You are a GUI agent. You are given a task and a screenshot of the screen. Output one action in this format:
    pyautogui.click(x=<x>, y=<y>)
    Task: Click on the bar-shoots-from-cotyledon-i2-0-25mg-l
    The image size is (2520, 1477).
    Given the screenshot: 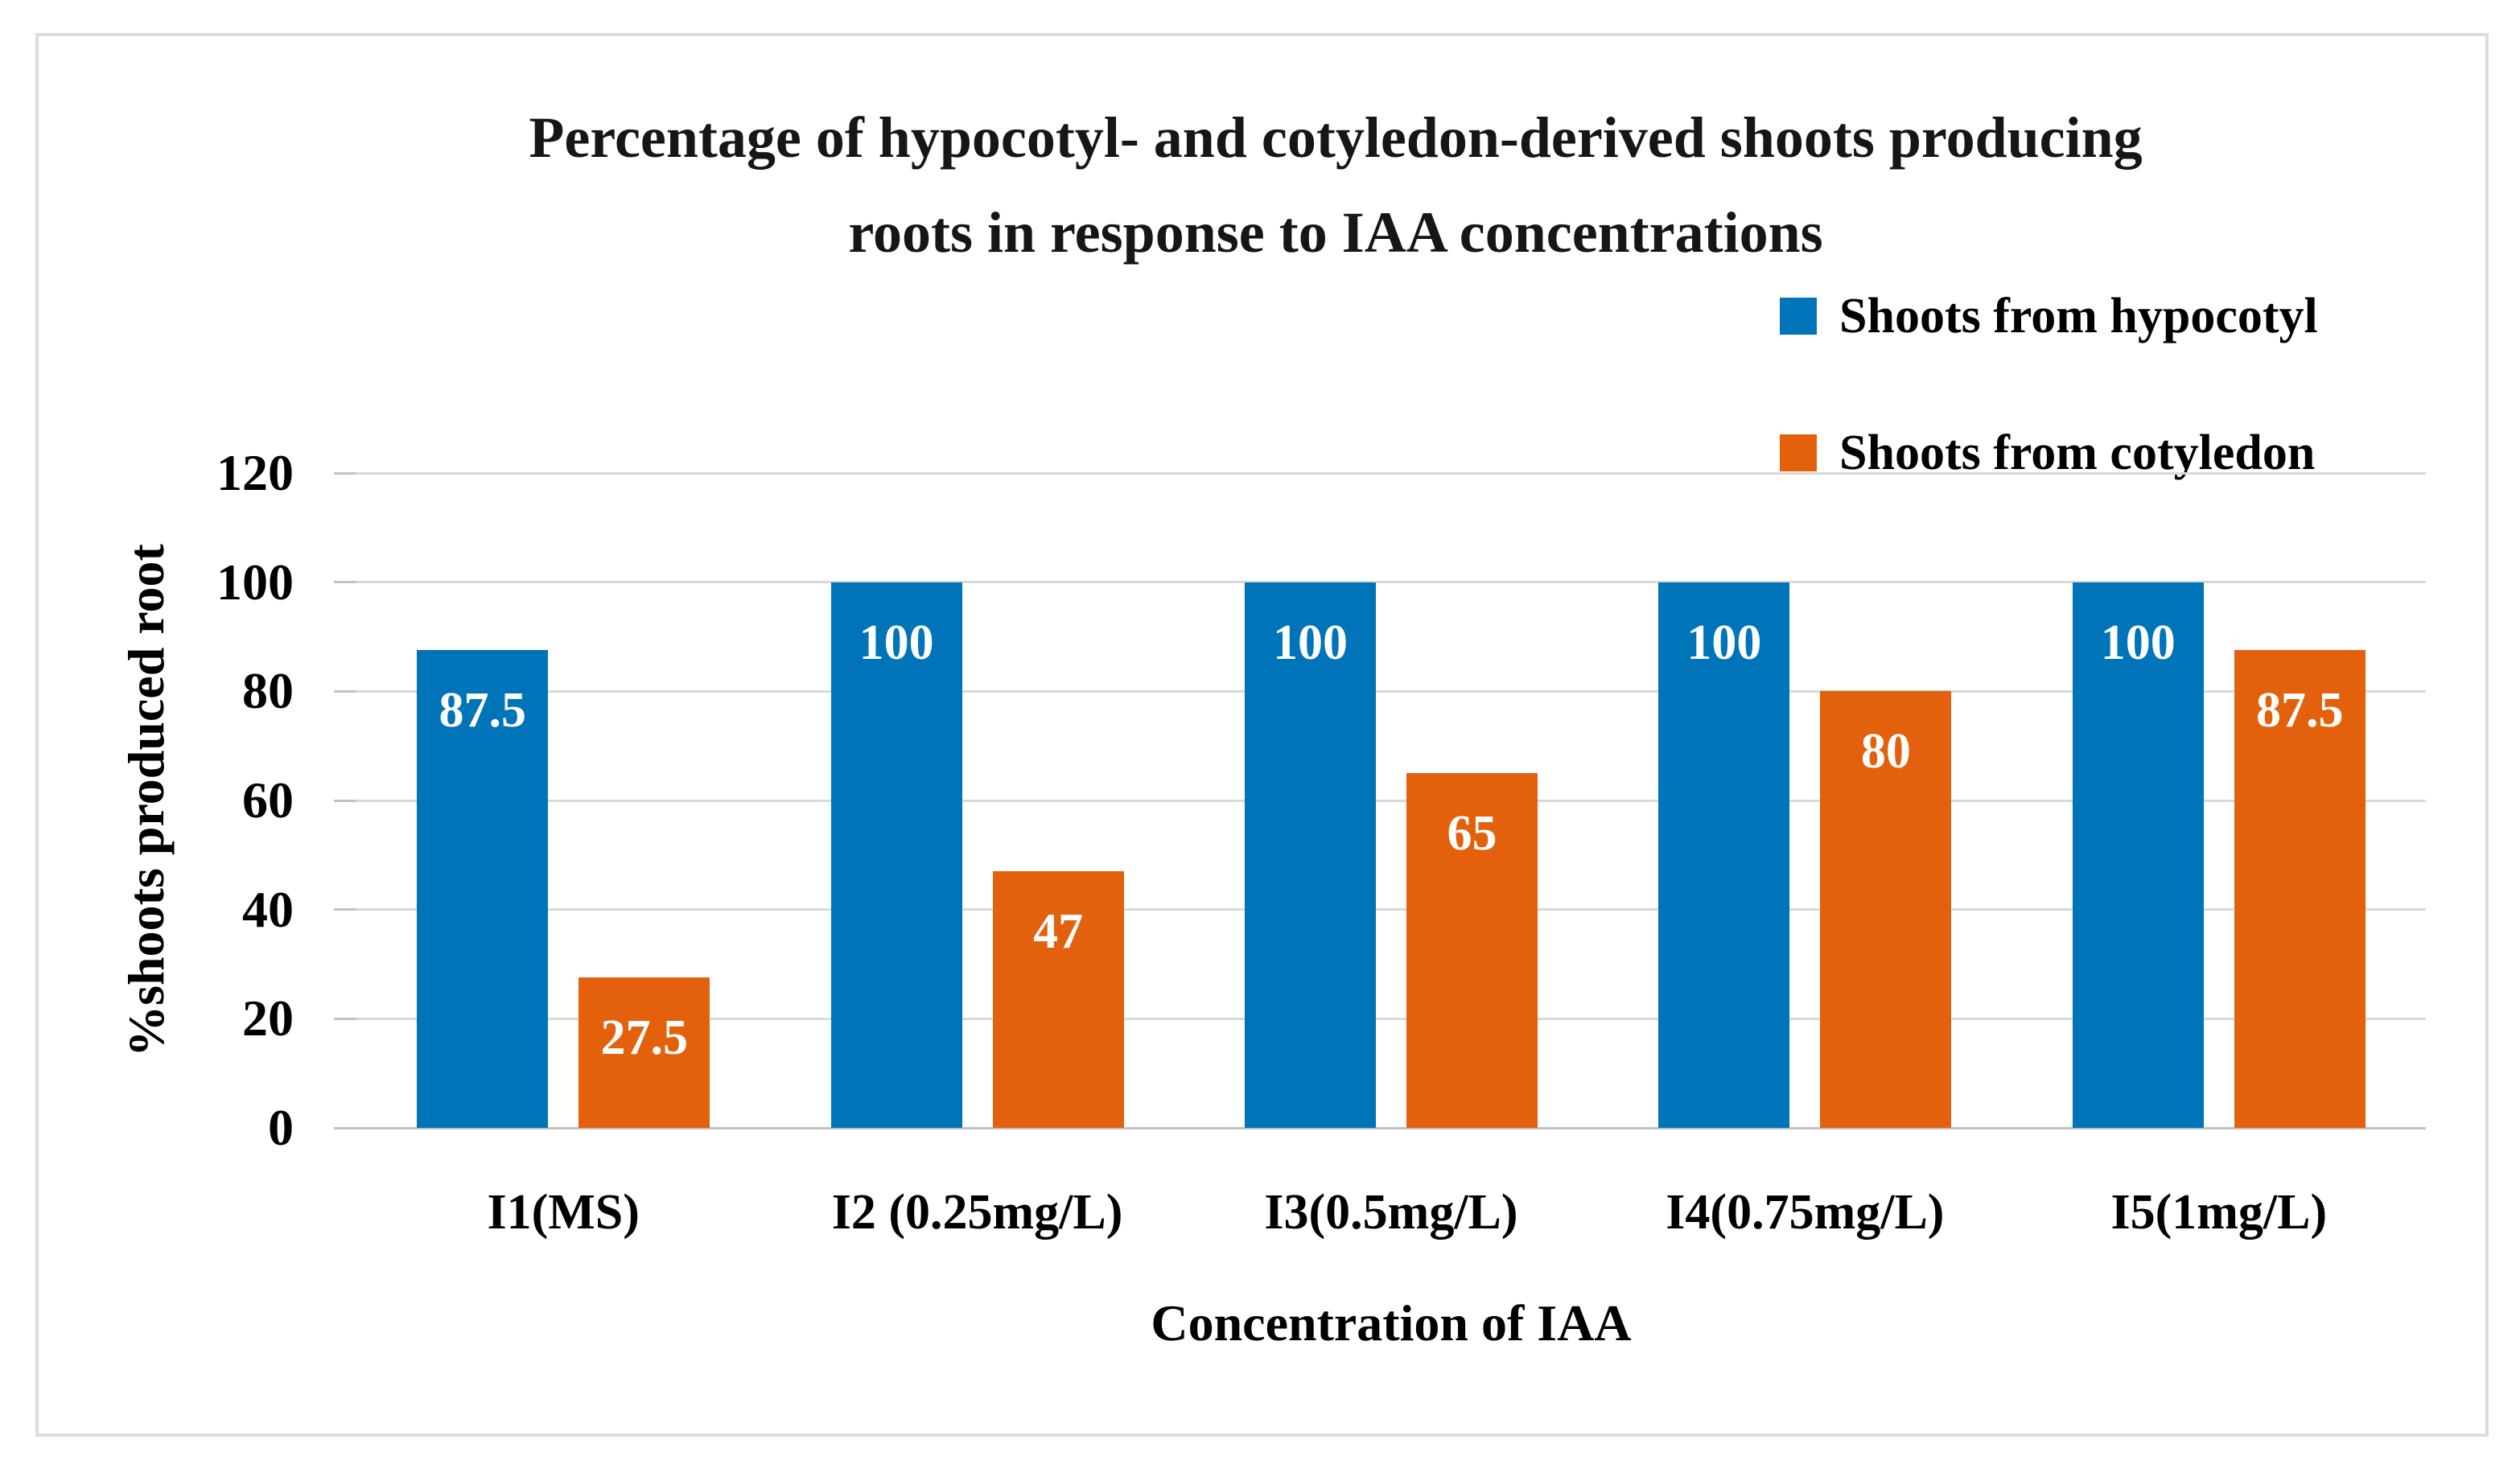 What is the action you would take?
    pyautogui.click(x=1058, y=999)
    